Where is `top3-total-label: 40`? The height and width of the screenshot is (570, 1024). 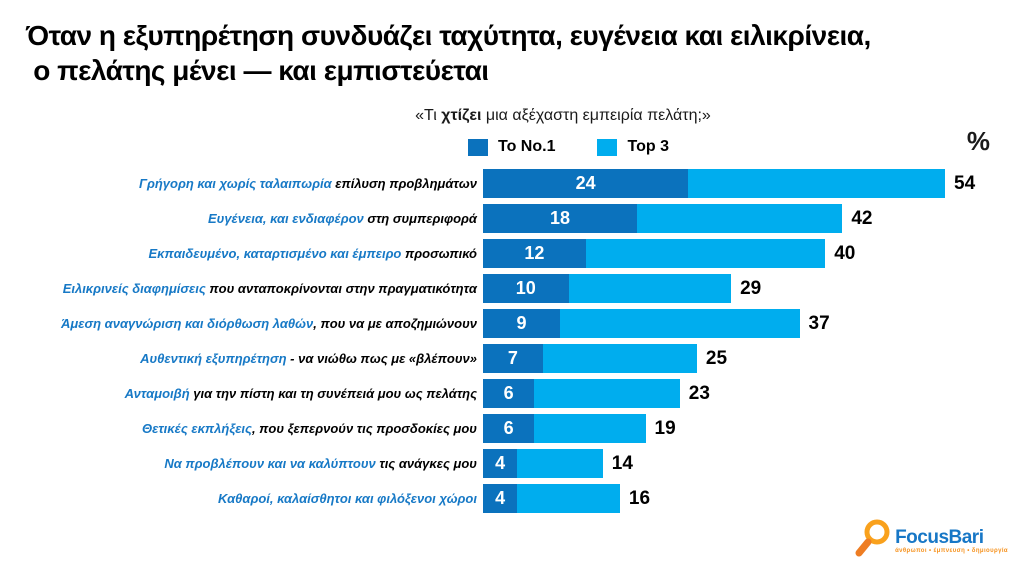
top3-total-label: 40 is located at coordinates (845, 253).